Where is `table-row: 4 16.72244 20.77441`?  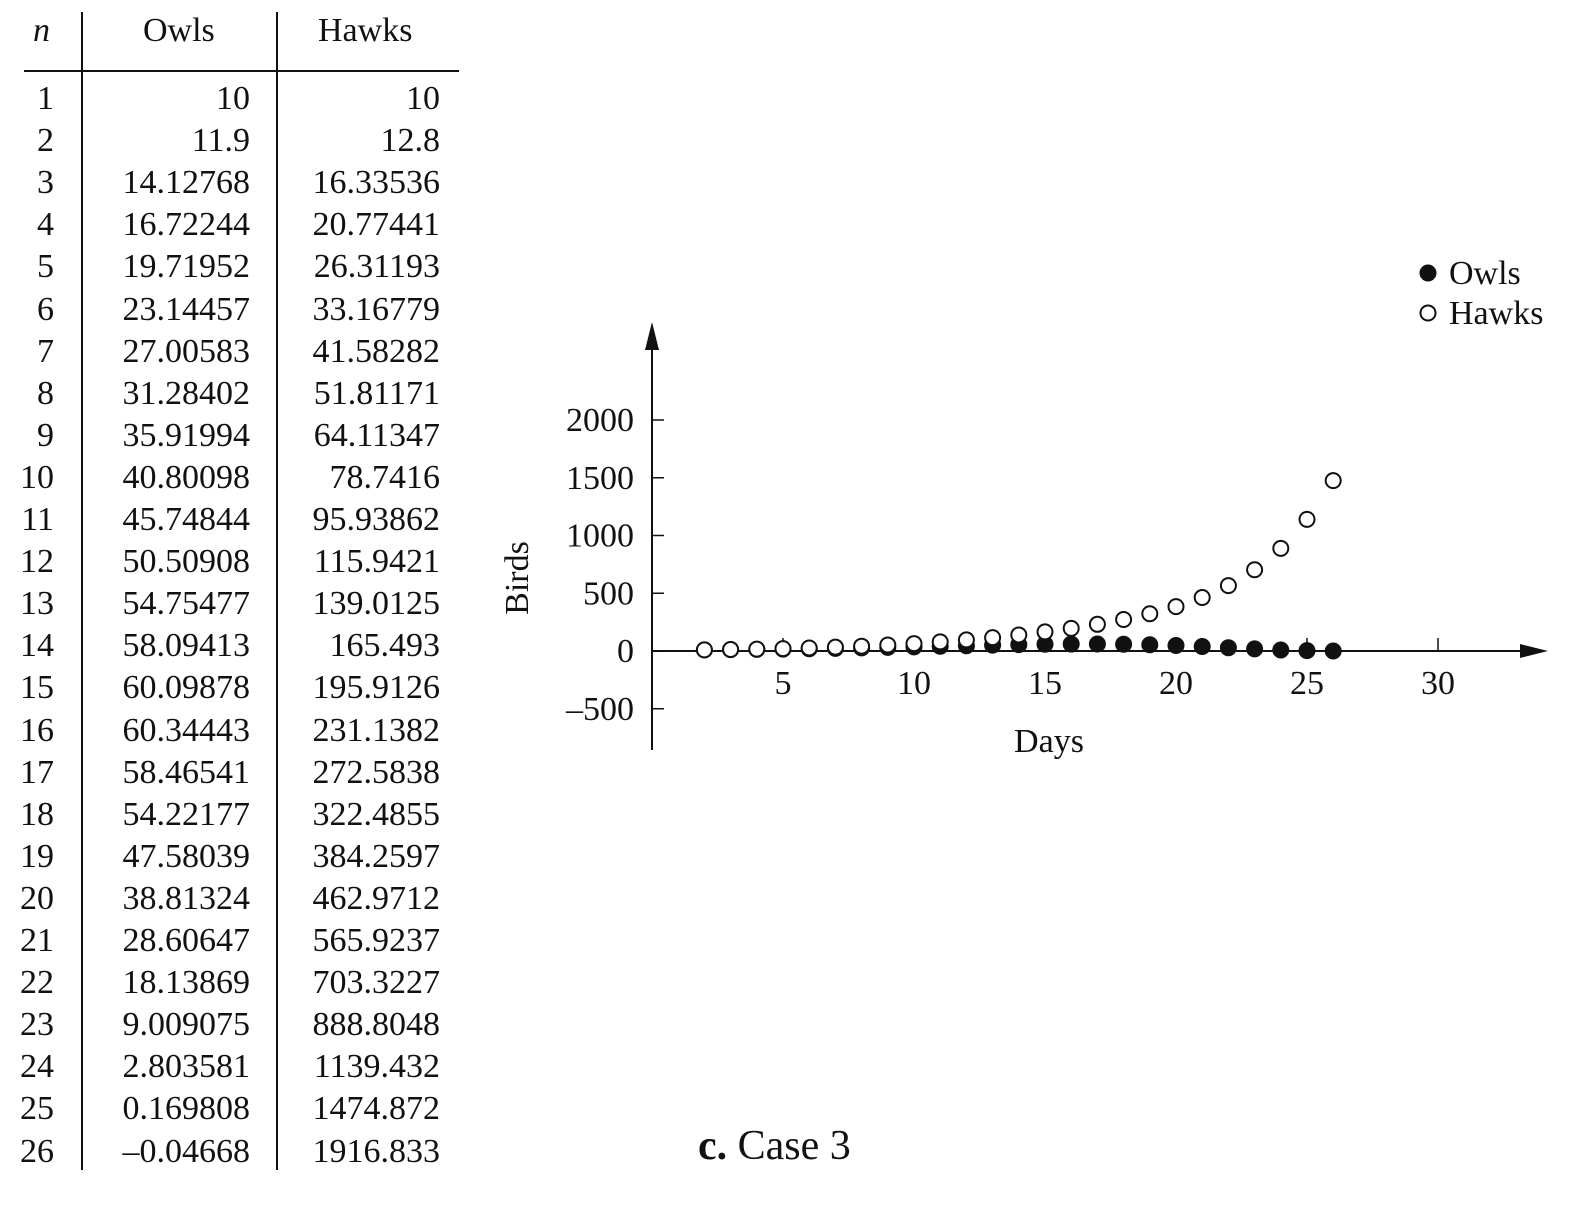 table-row: 4 16.72244 20.77441 is located at coordinates (235, 225).